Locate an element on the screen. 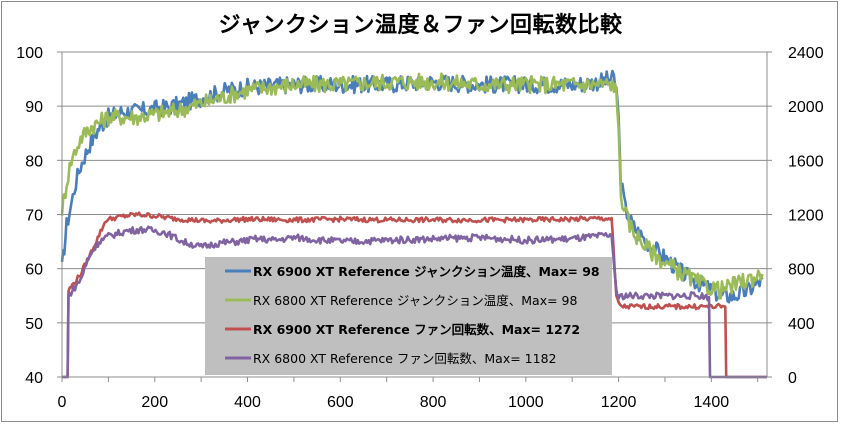  legend-label: RX 6800 XT Reference ジャンクション温度、Max= 98 is located at coordinates (415, 300).